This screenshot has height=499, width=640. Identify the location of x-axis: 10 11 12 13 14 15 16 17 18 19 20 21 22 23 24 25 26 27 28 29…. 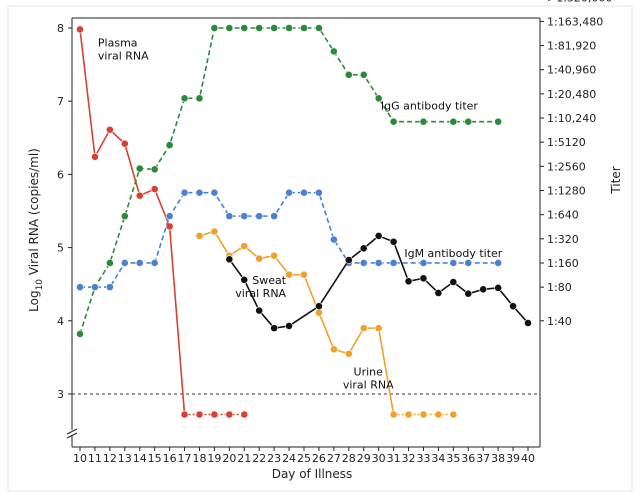
(304, 456).